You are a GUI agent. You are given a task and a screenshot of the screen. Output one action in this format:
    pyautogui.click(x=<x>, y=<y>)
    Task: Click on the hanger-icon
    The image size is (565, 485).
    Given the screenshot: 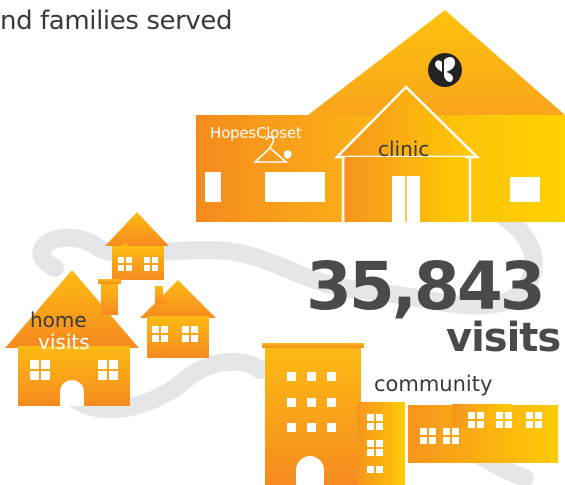 What is the action you would take?
    pyautogui.click(x=272, y=149)
    